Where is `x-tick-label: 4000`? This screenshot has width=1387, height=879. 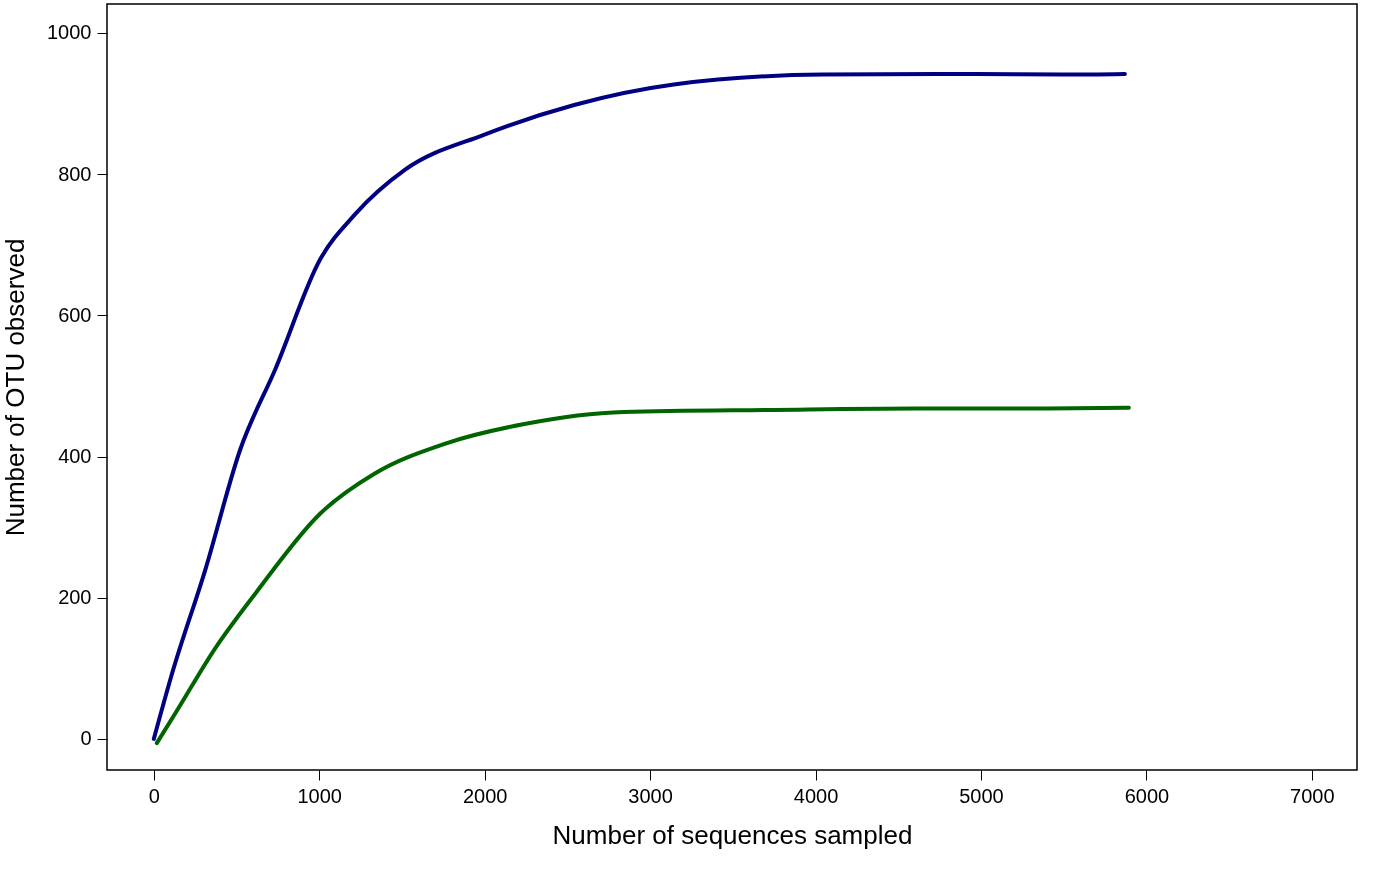 x-tick-label: 4000 is located at coordinates (816, 795).